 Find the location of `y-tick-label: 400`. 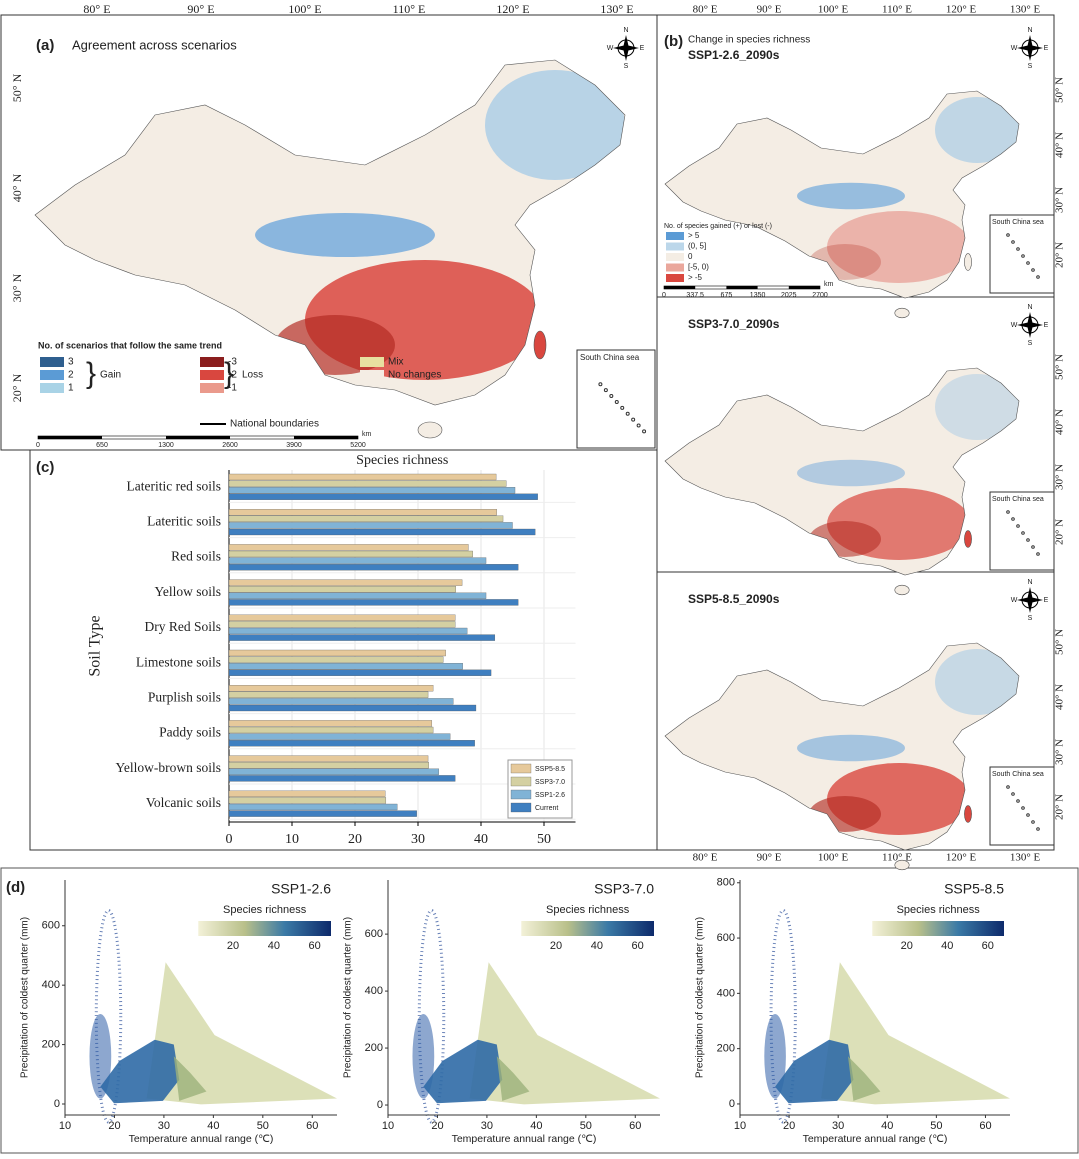

y-tick-label: 400 is located at coordinates (726, 993).